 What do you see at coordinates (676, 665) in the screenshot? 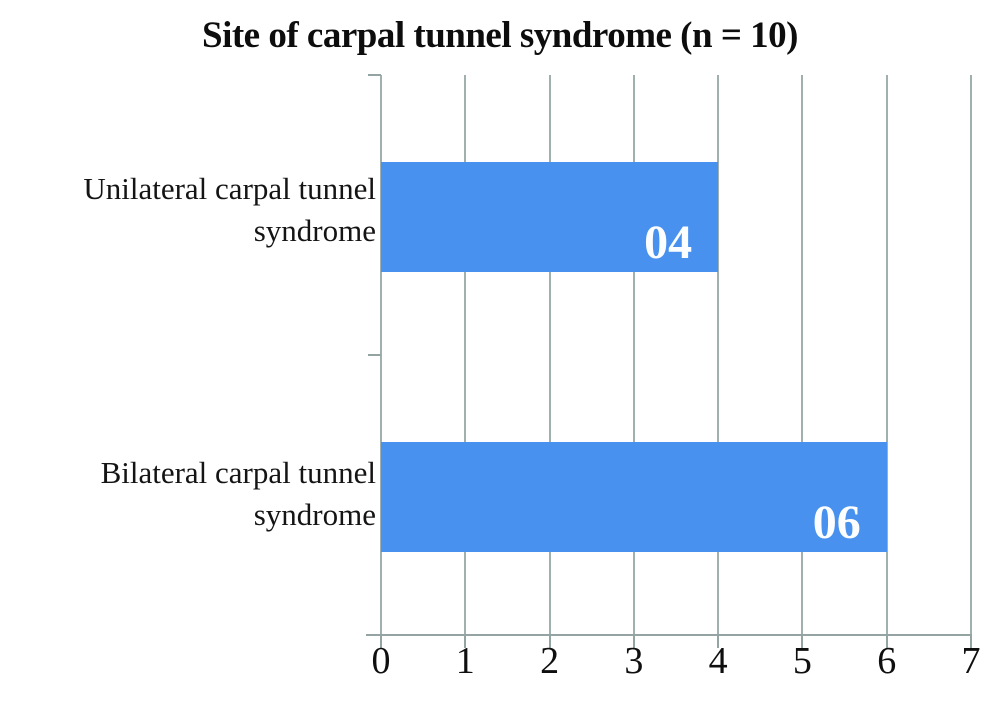
I see `x-axis-tick-labels: 0 1 2 3 4 5 6 7` at bounding box center [676, 665].